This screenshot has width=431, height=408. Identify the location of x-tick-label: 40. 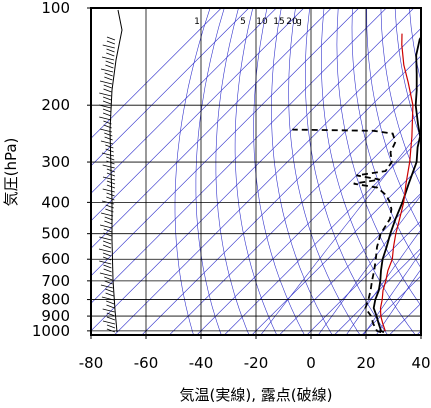
(420, 363).